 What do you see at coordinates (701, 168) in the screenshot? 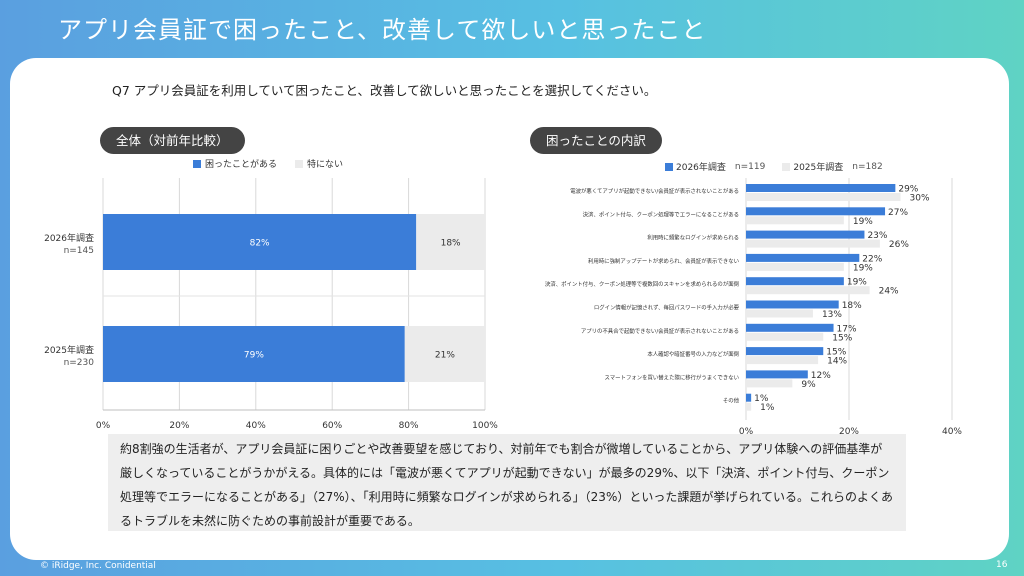
I see `legend-label-2026: 2026年調査` at bounding box center [701, 168].